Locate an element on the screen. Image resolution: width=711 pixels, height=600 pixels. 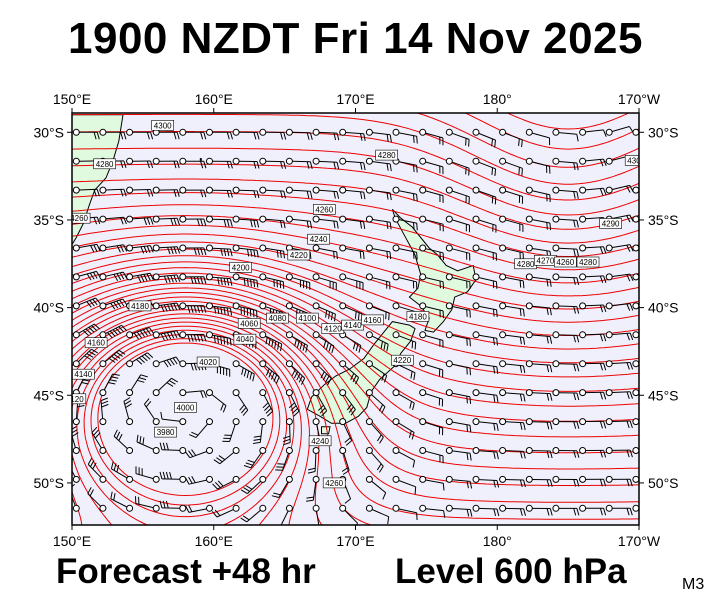
contour-label-text: 4240 is located at coordinates (320, 441).